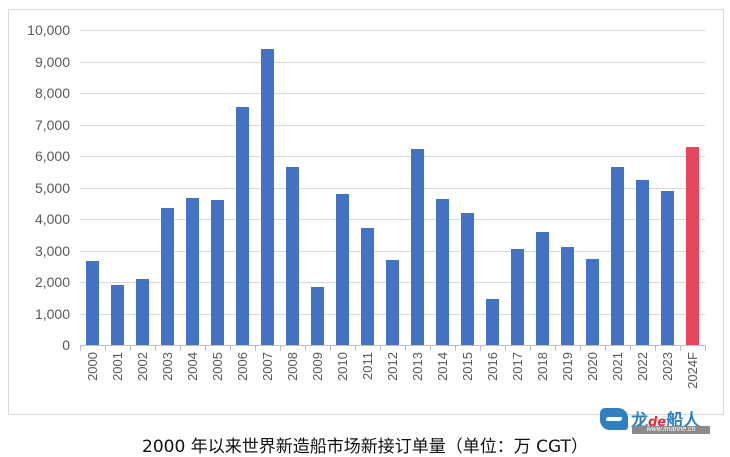 This screenshot has height=457, width=730. I want to click on x-tick-label: 2019, so click(567, 366).